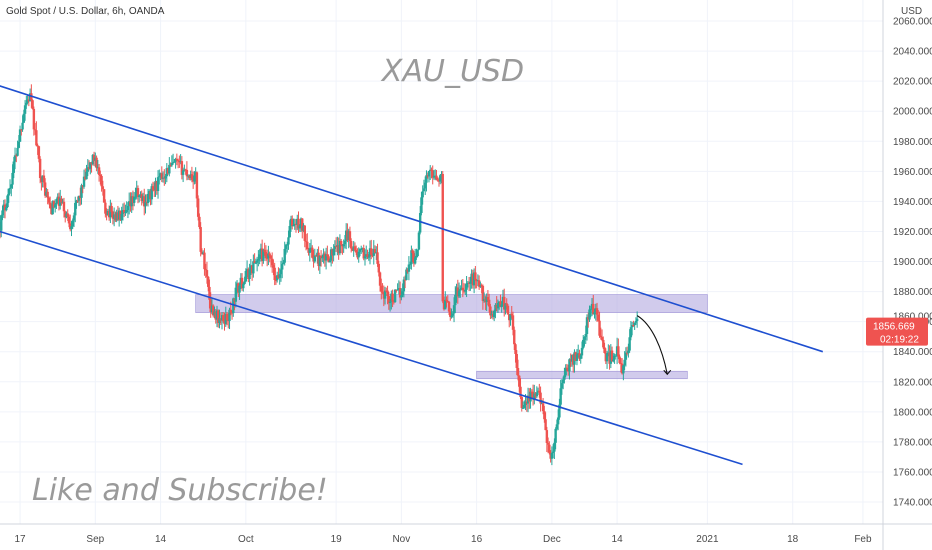 The width and height of the screenshot is (932, 550). What do you see at coordinates (582, 375) in the screenshot?
I see `price-zone` at bounding box center [582, 375].